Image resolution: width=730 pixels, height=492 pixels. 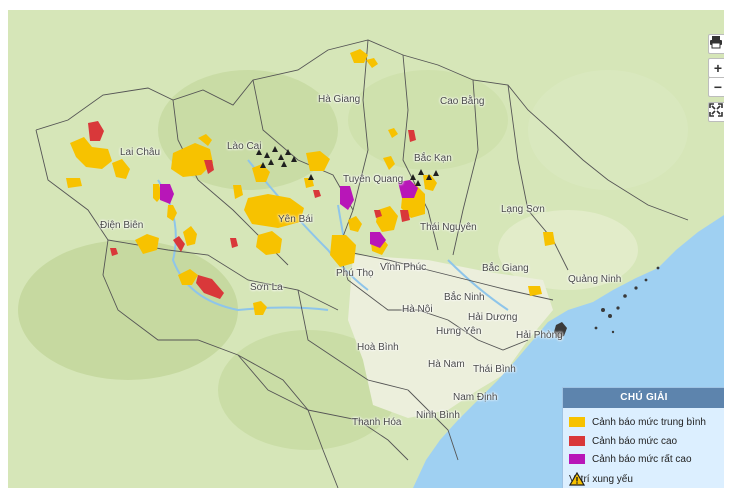 I want to click on fullscreen-button, so click(x=716, y=112).